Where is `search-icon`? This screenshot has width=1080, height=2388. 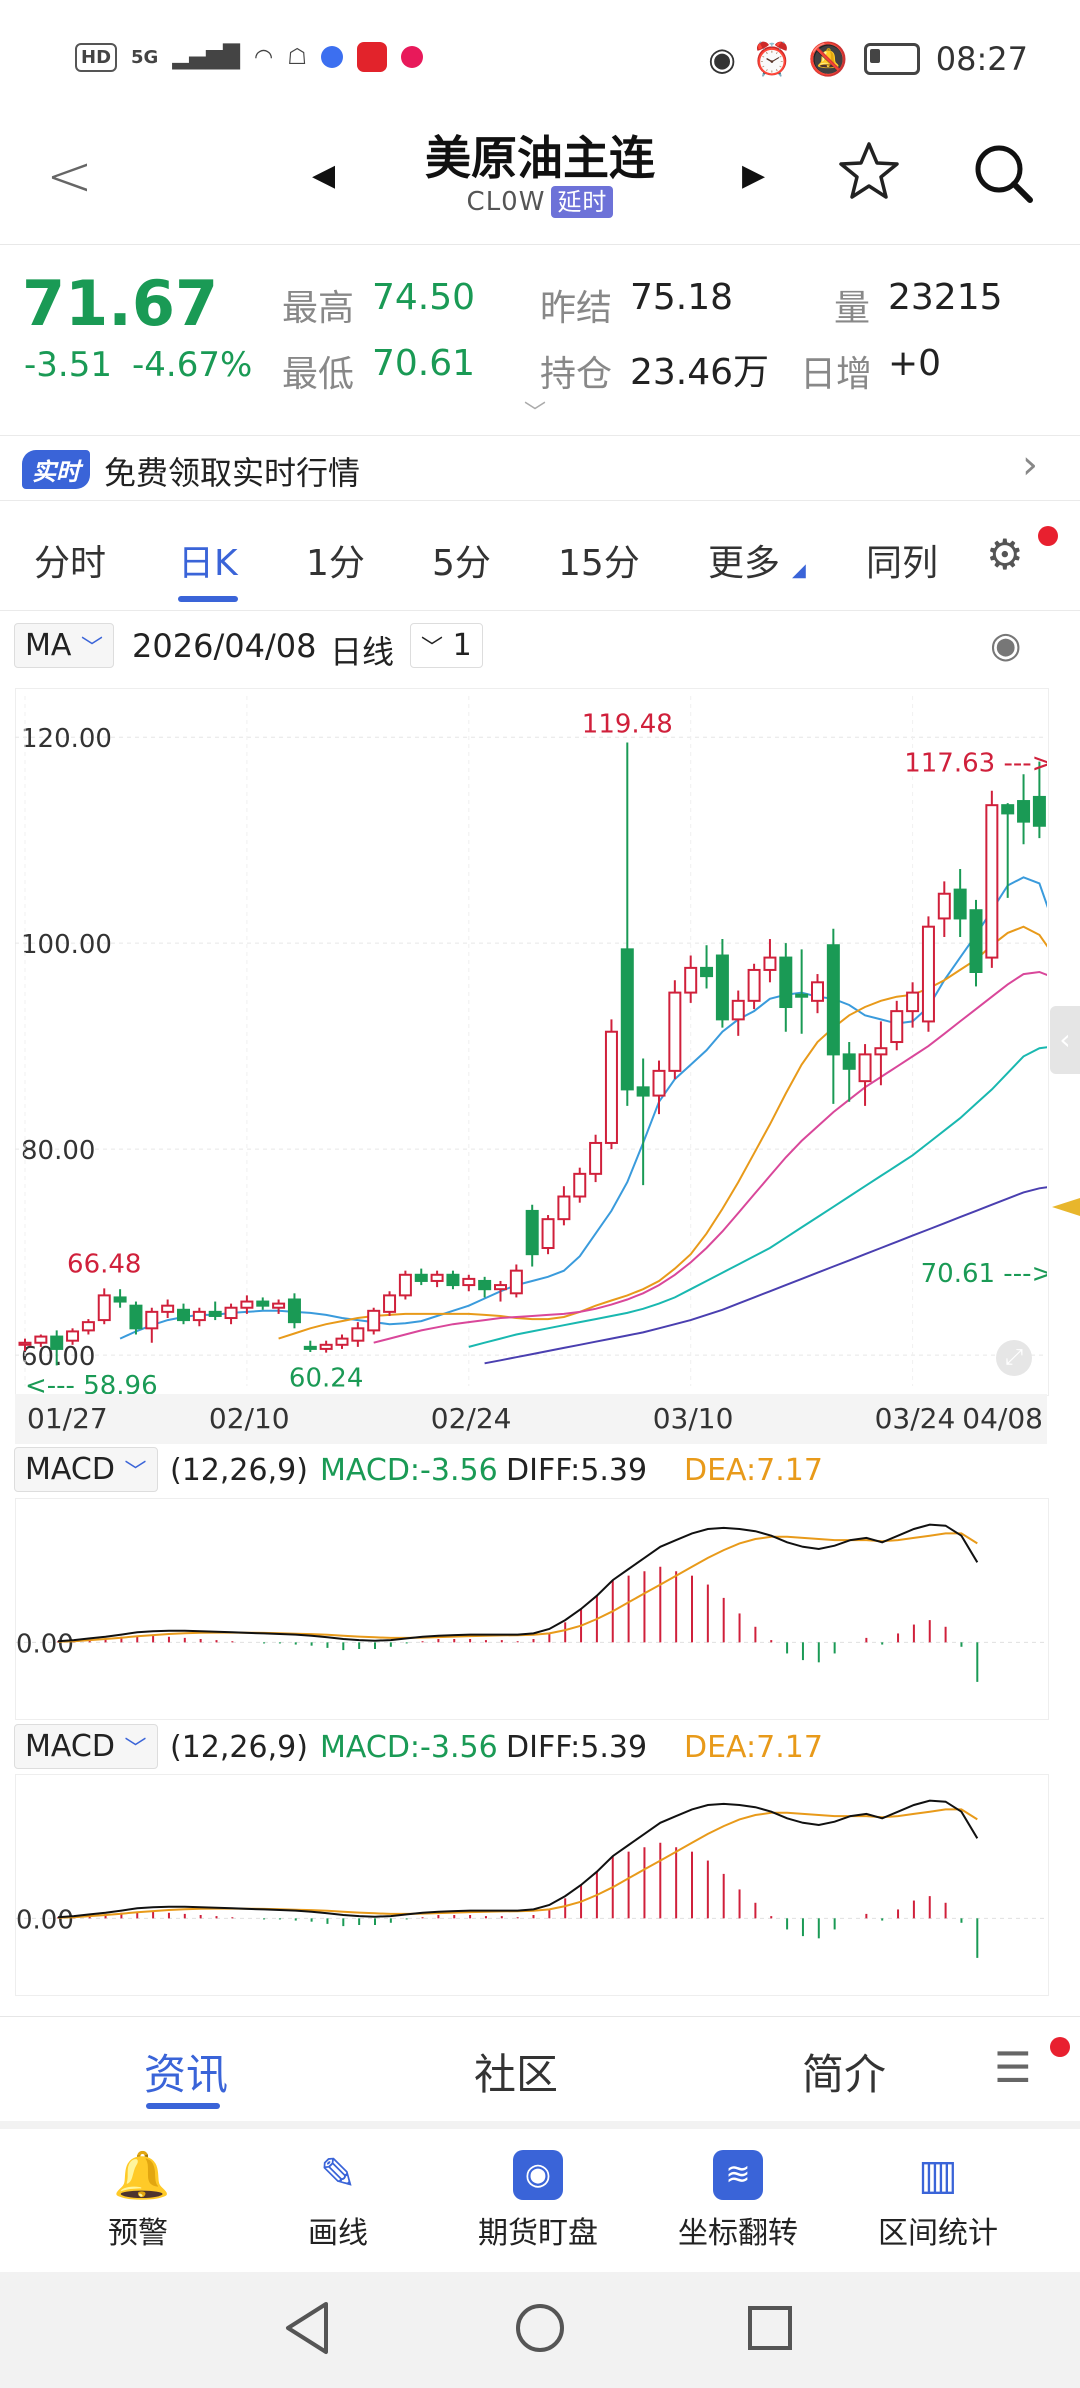 search-icon is located at coordinates (1003, 173).